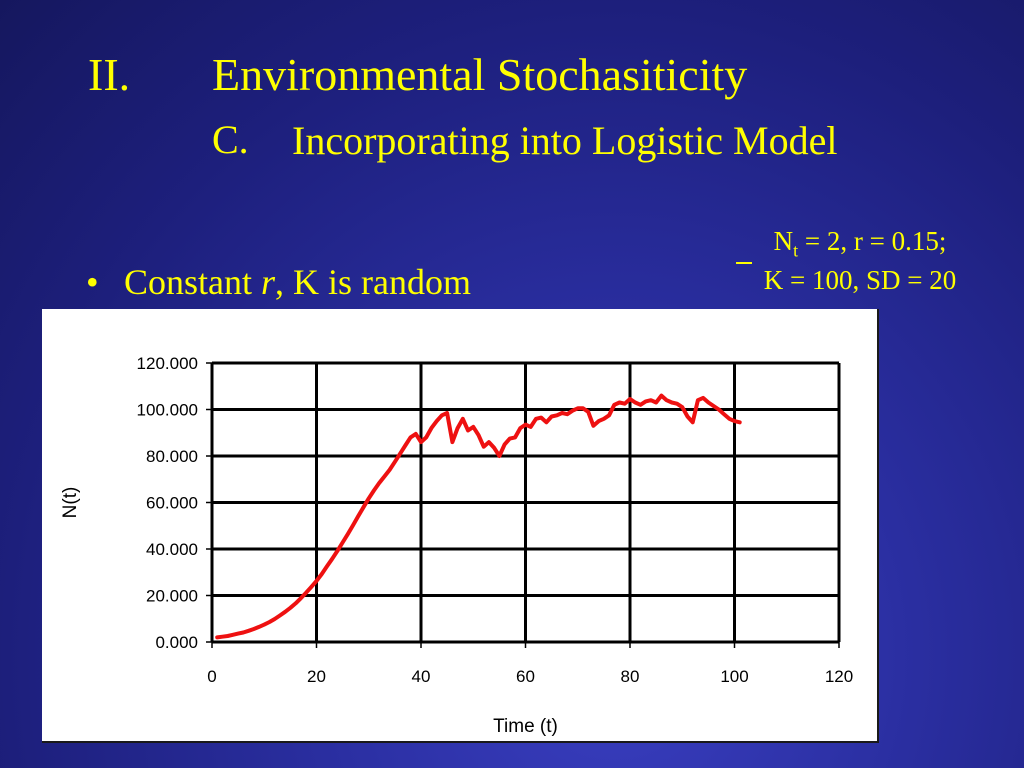 Image resolution: width=1024 pixels, height=768 pixels. I want to click on bullet-text: Constant r, K is random, so click(297, 282).